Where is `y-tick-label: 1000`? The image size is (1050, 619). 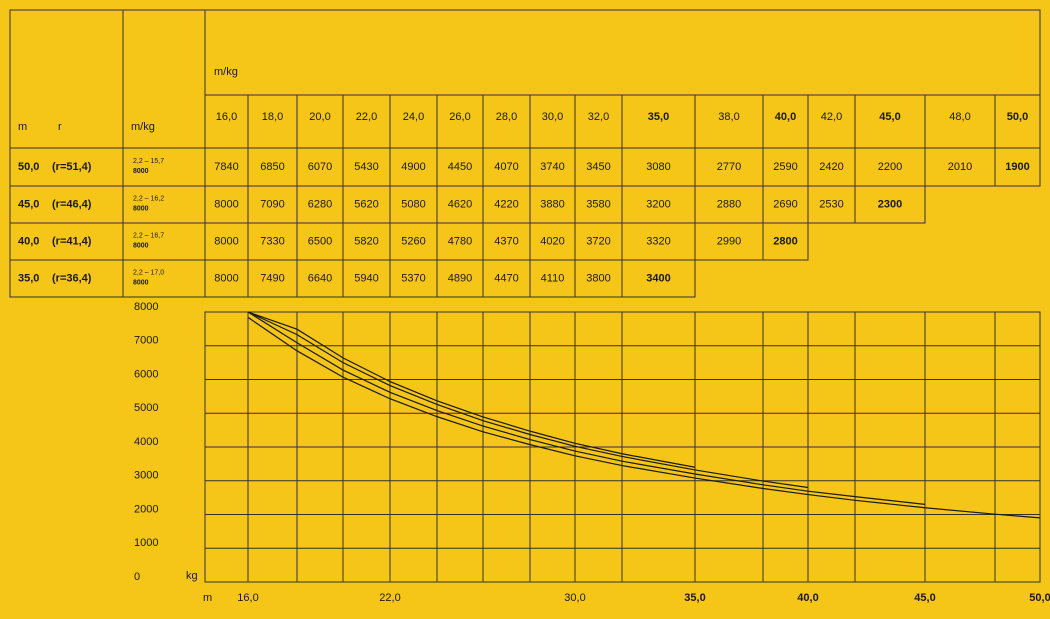 y-tick-label: 1000 is located at coordinates (146, 543).